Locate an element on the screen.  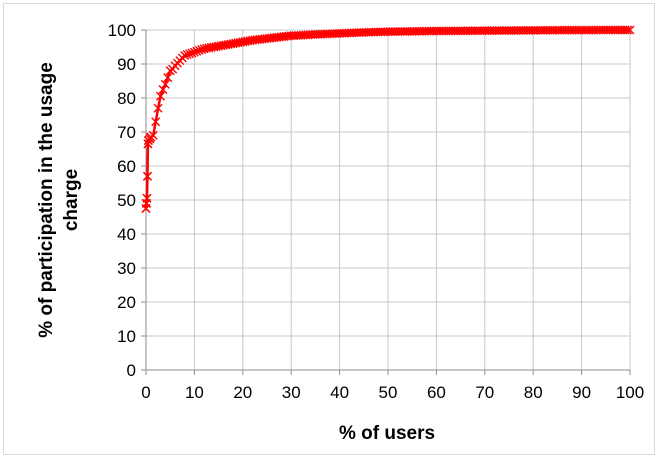
y-tick-label: 60 is located at coordinates (126, 166).